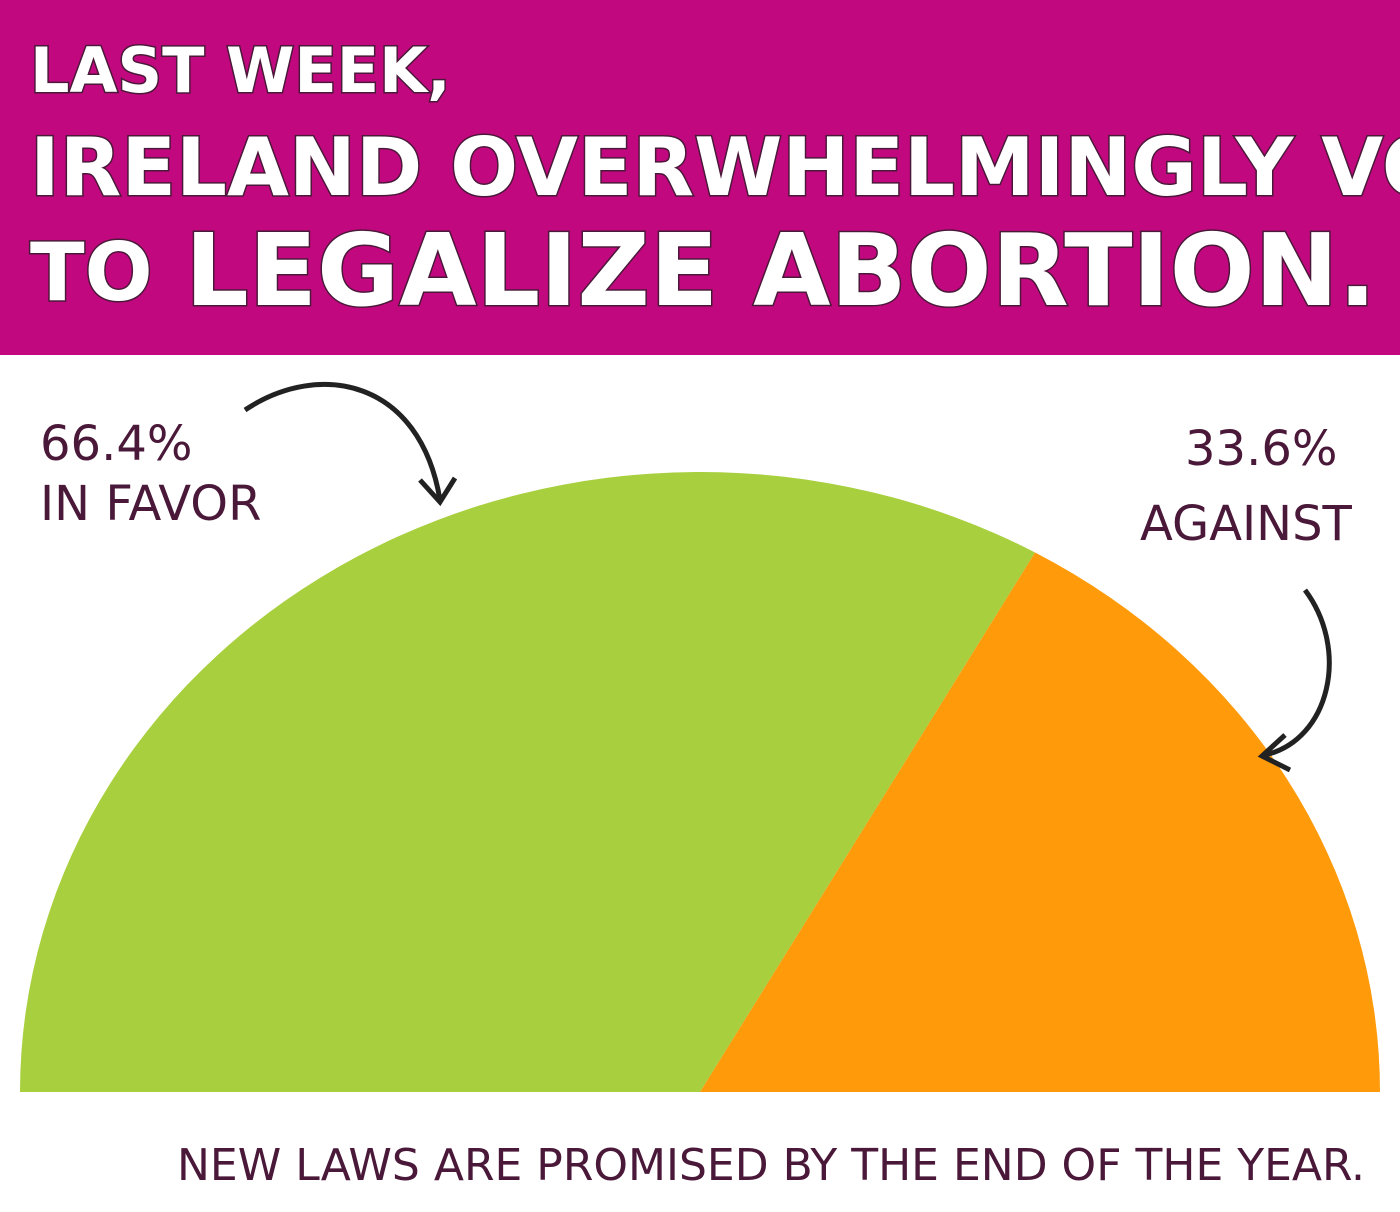  I want to click on title-line: LEGALIZE ABORTION., so click(780, 270).